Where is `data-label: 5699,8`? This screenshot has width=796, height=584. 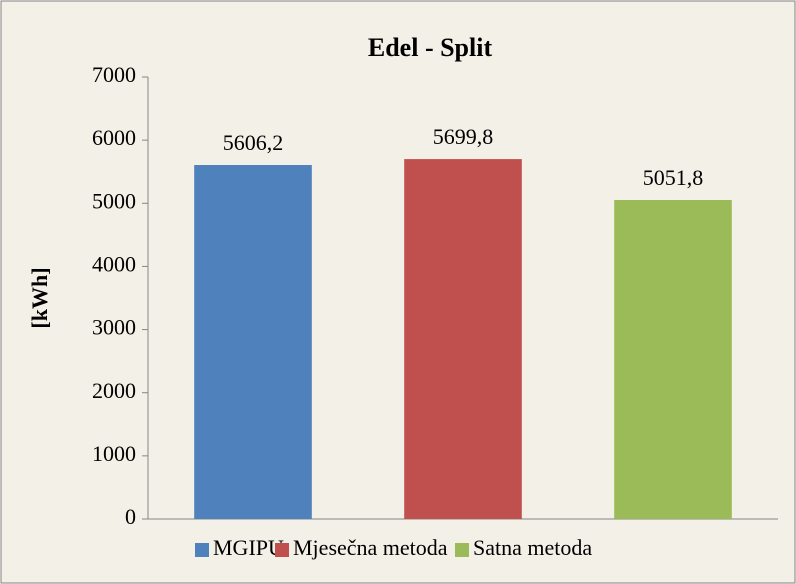
data-label: 5699,8 is located at coordinates (463, 136).